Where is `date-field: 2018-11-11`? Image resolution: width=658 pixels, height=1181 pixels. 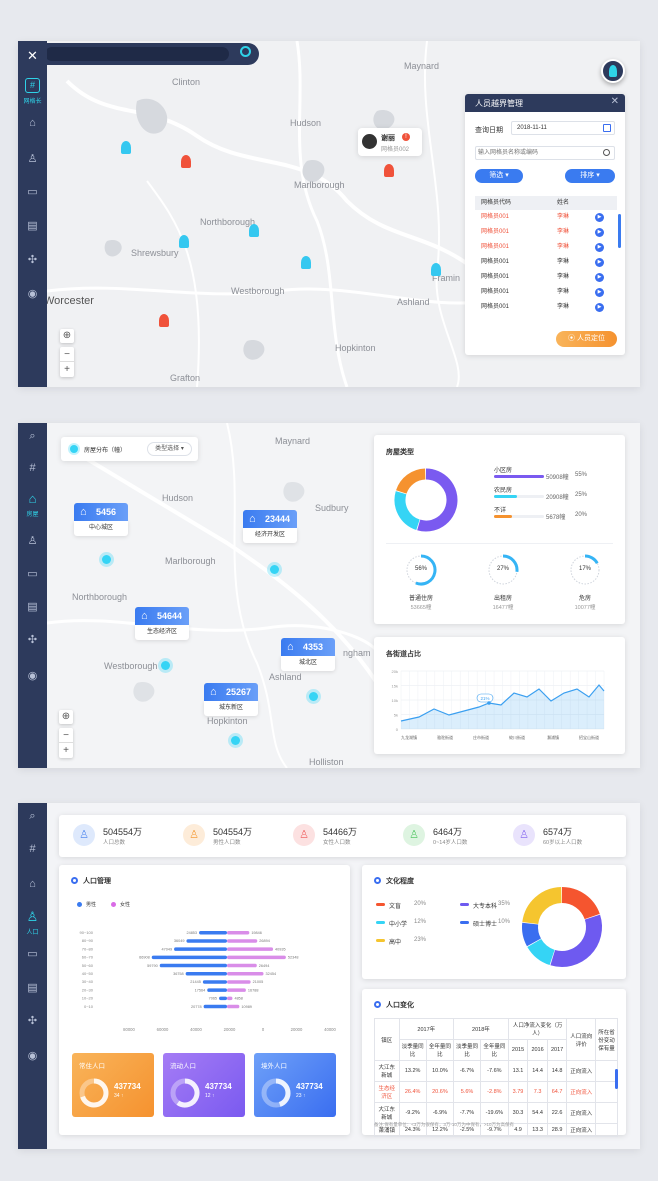
date-field: 2018-11-11 is located at coordinates (563, 128).